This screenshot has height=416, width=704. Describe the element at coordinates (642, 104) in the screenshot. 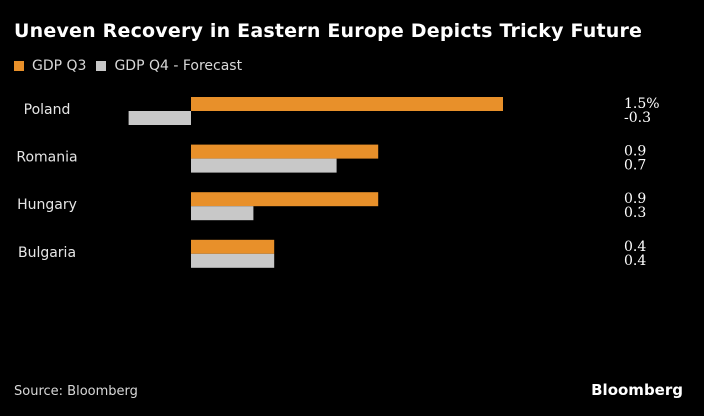

I see `value-label-poland-q3: 1.5%` at that location.